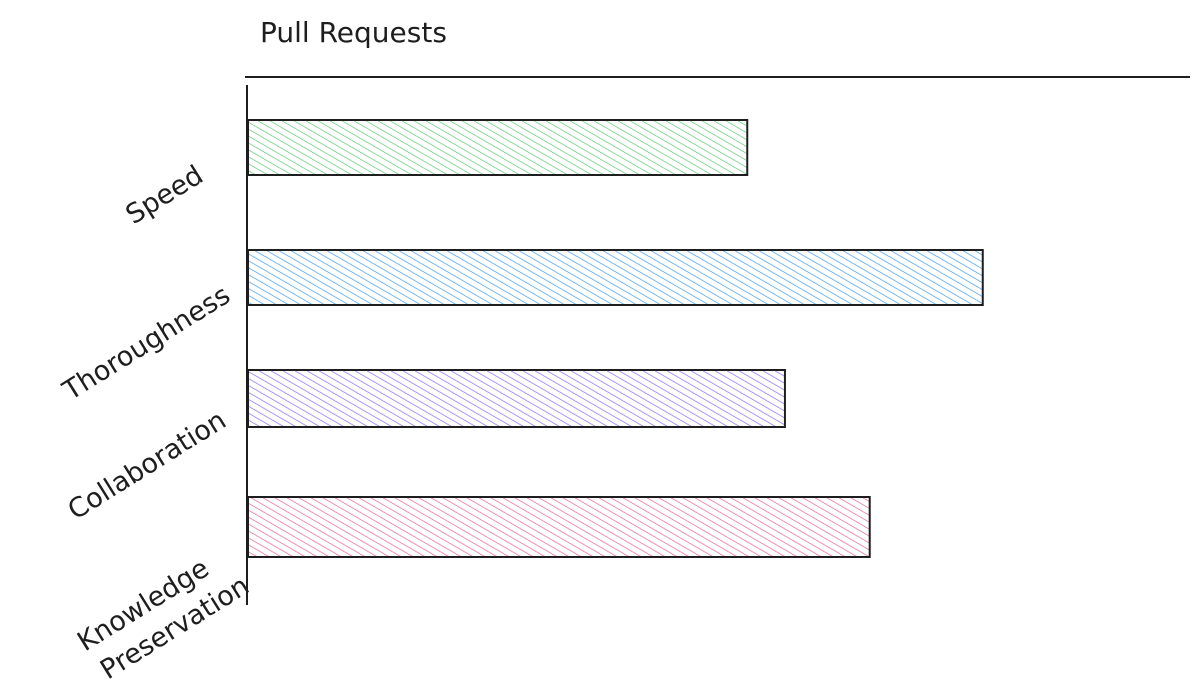 This screenshot has width=1200, height=692. What do you see at coordinates (163, 614) in the screenshot?
I see `category-label: KnowledgePreservation` at bounding box center [163, 614].